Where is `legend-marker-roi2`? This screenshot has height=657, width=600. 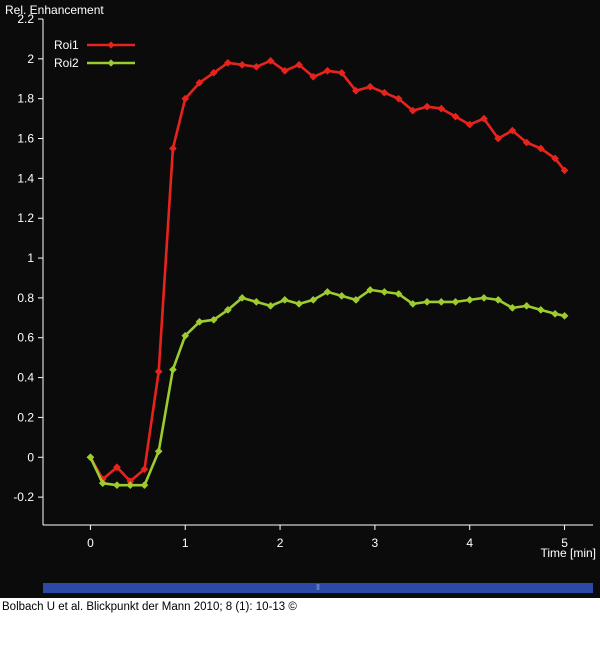 legend-marker-roi2 is located at coordinates (111, 63).